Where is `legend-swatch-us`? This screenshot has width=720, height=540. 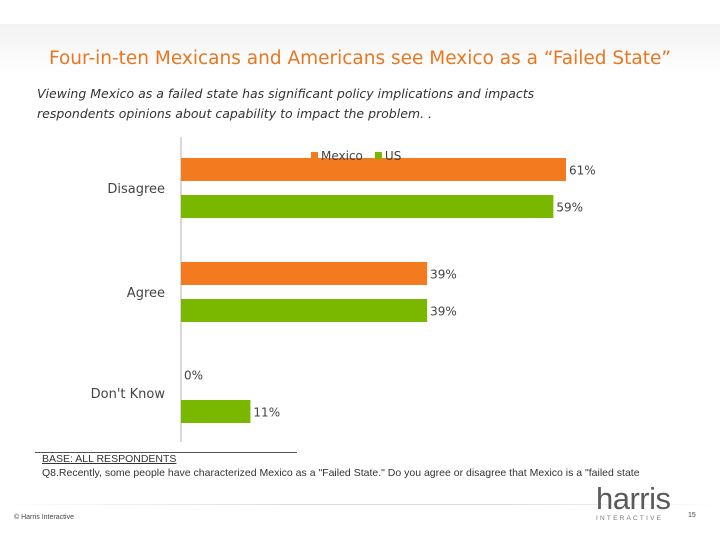 legend-swatch-us is located at coordinates (378, 155).